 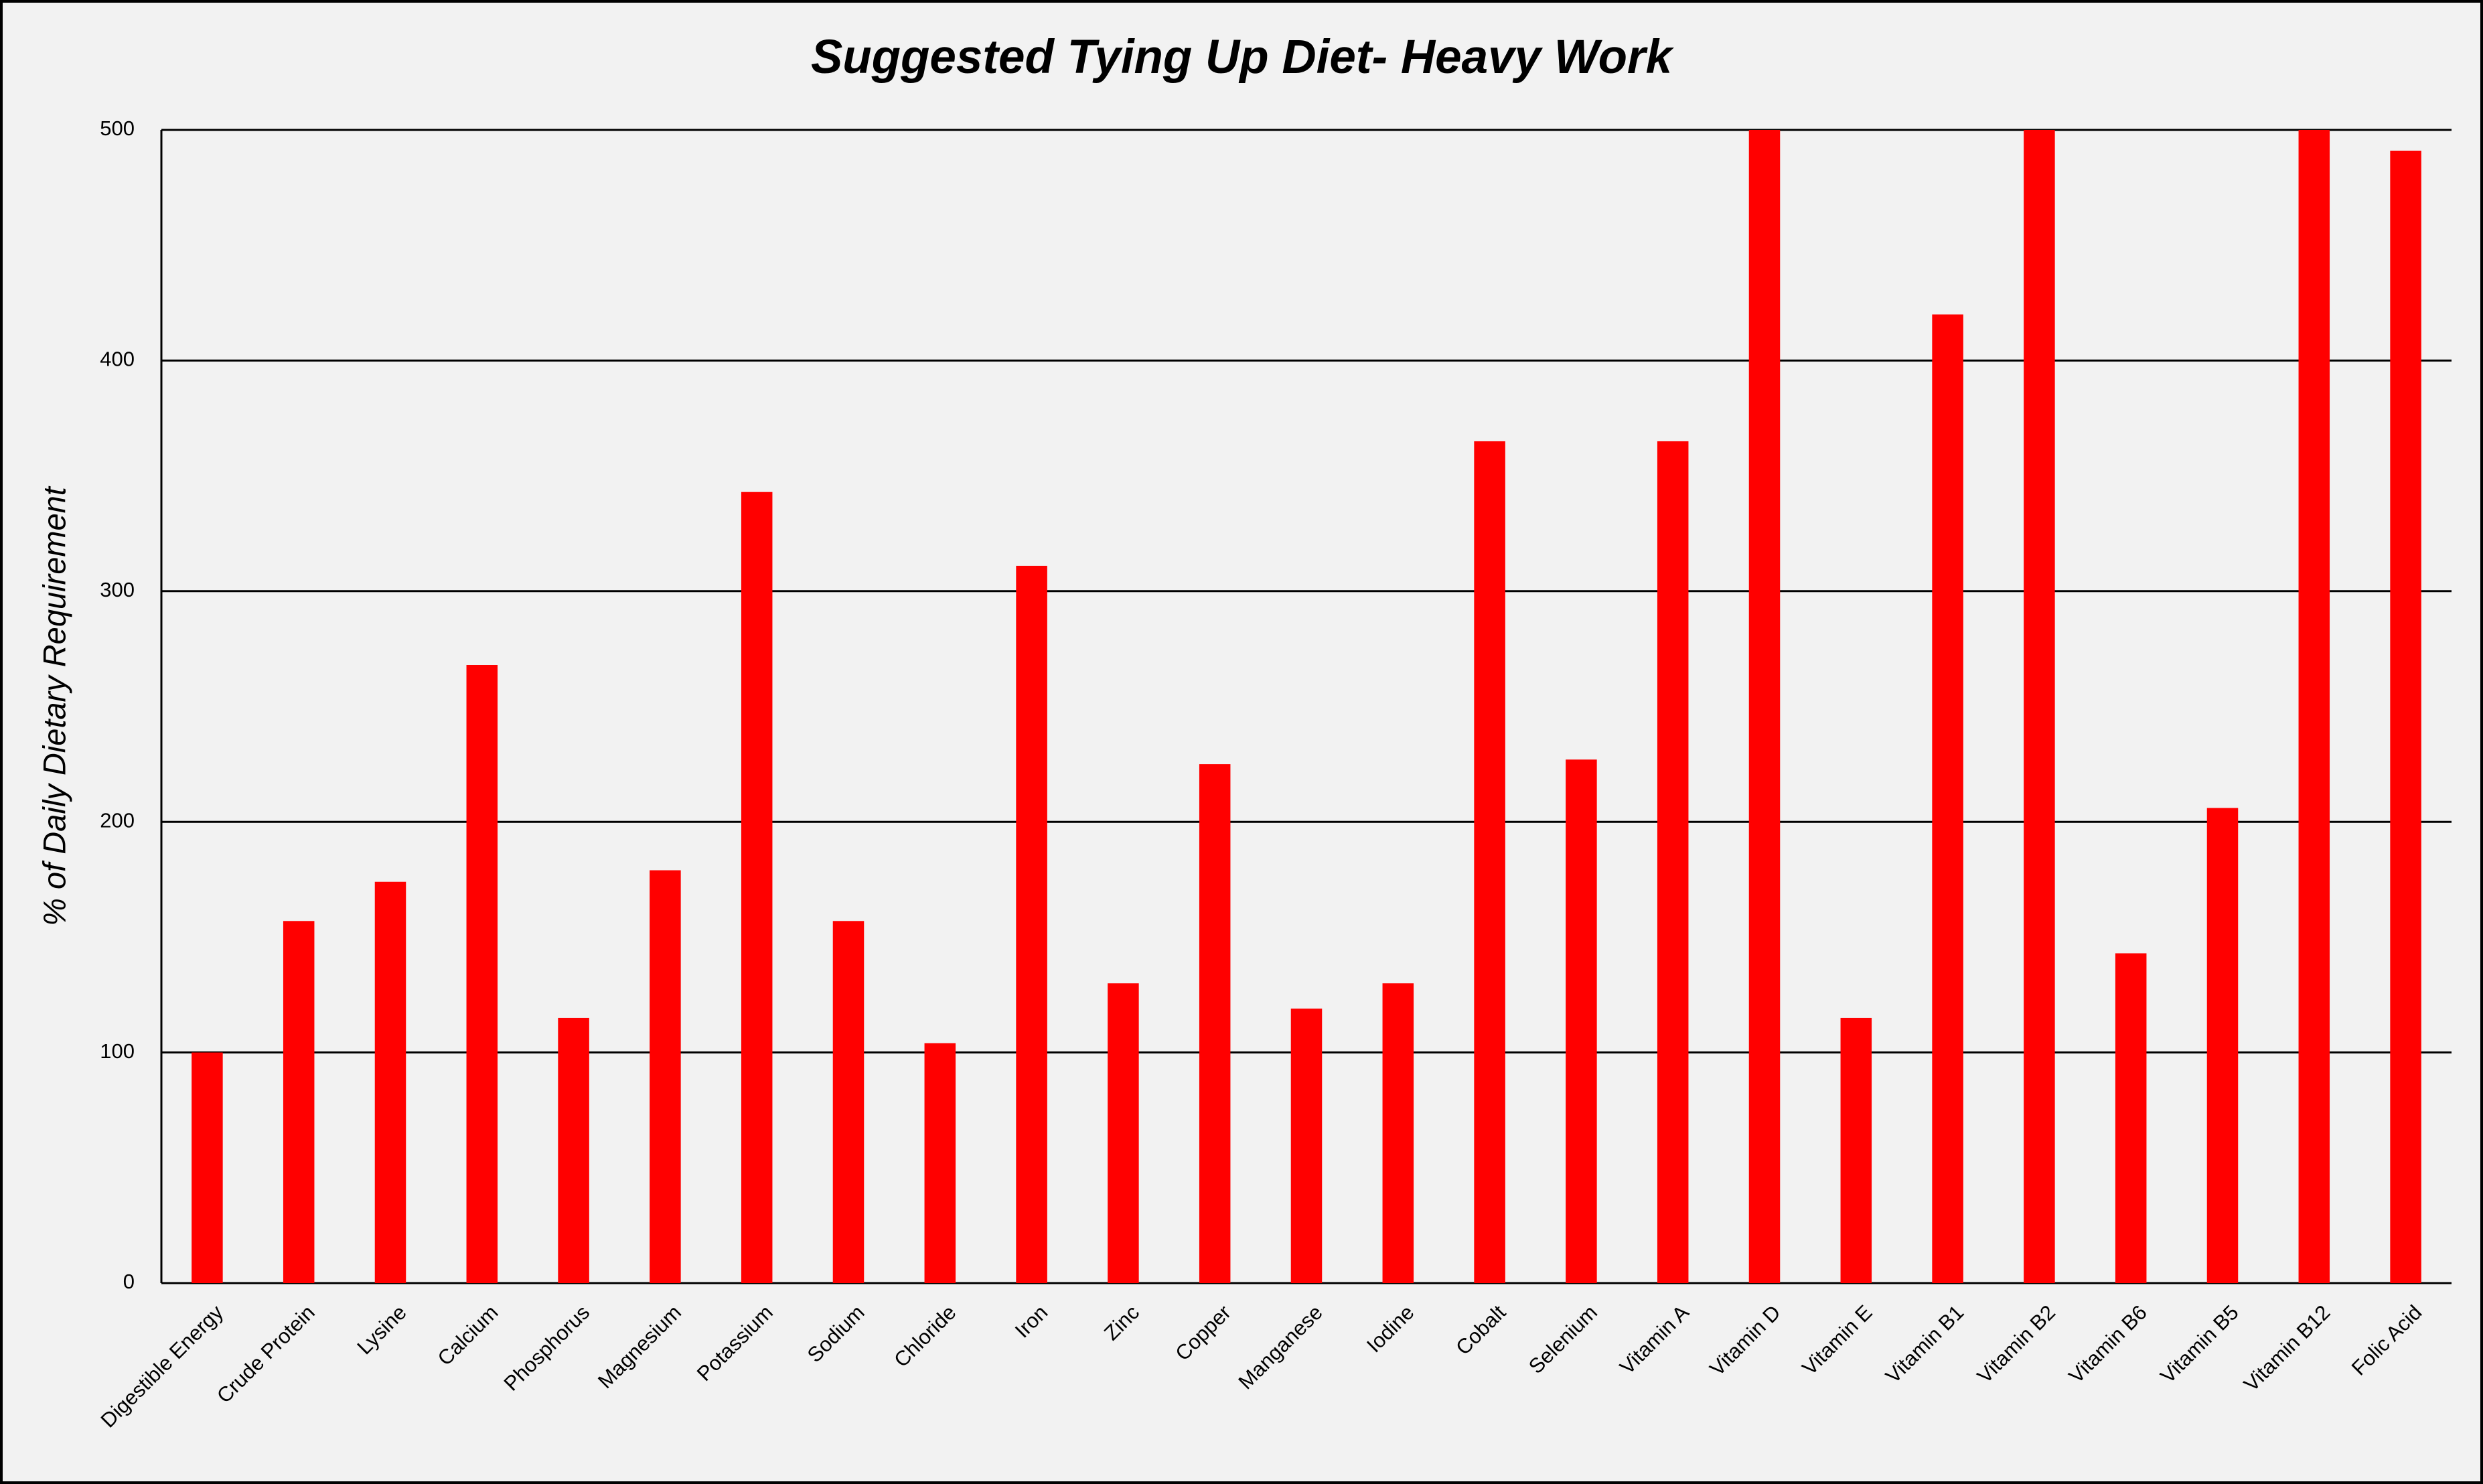 I want to click on chart-title: Suggested Tying Up Diet- Heavy Work, so click(x=1243, y=57).